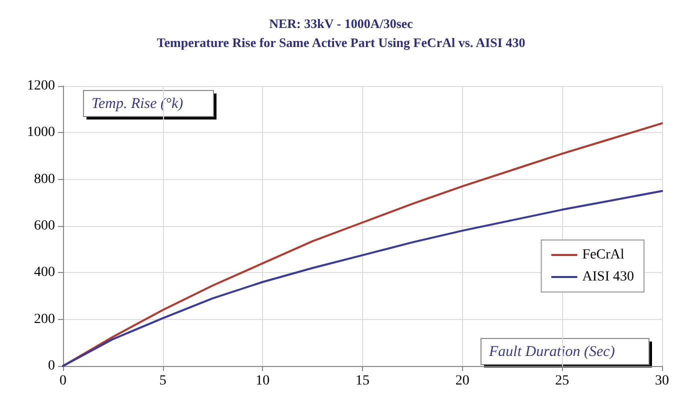 Image resolution: width=682 pixels, height=404 pixels. What do you see at coordinates (662, 381) in the screenshot?
I see `x-tick-label: 30` at bounding box center [662, 381].